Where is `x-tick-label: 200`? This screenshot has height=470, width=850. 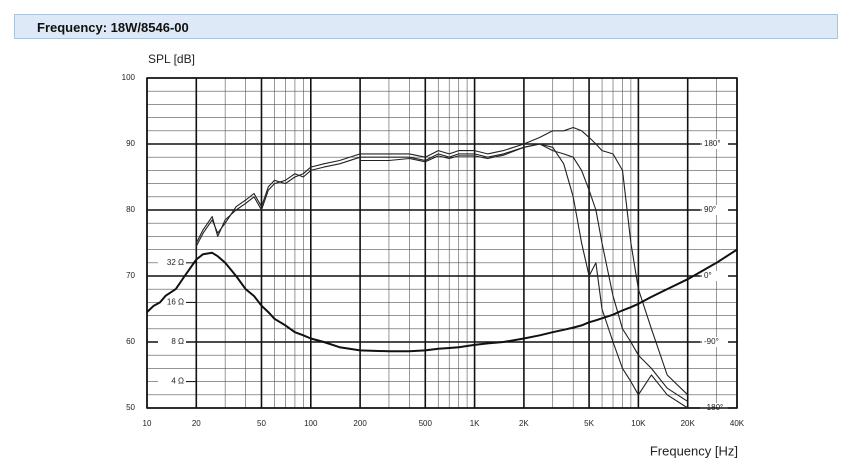 x-tick-label: 200 is located at coordinates (360, 423).